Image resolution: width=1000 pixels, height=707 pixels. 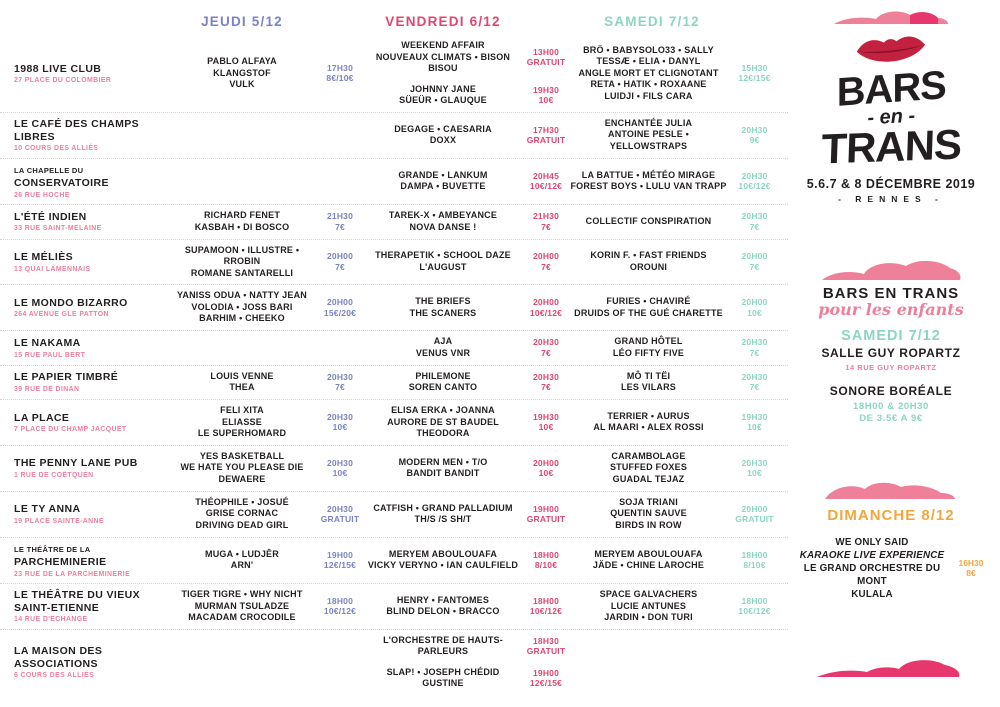 I want to click on artist-group: MUGA • LUDJÊR ARN', so click(x=242, y=560).